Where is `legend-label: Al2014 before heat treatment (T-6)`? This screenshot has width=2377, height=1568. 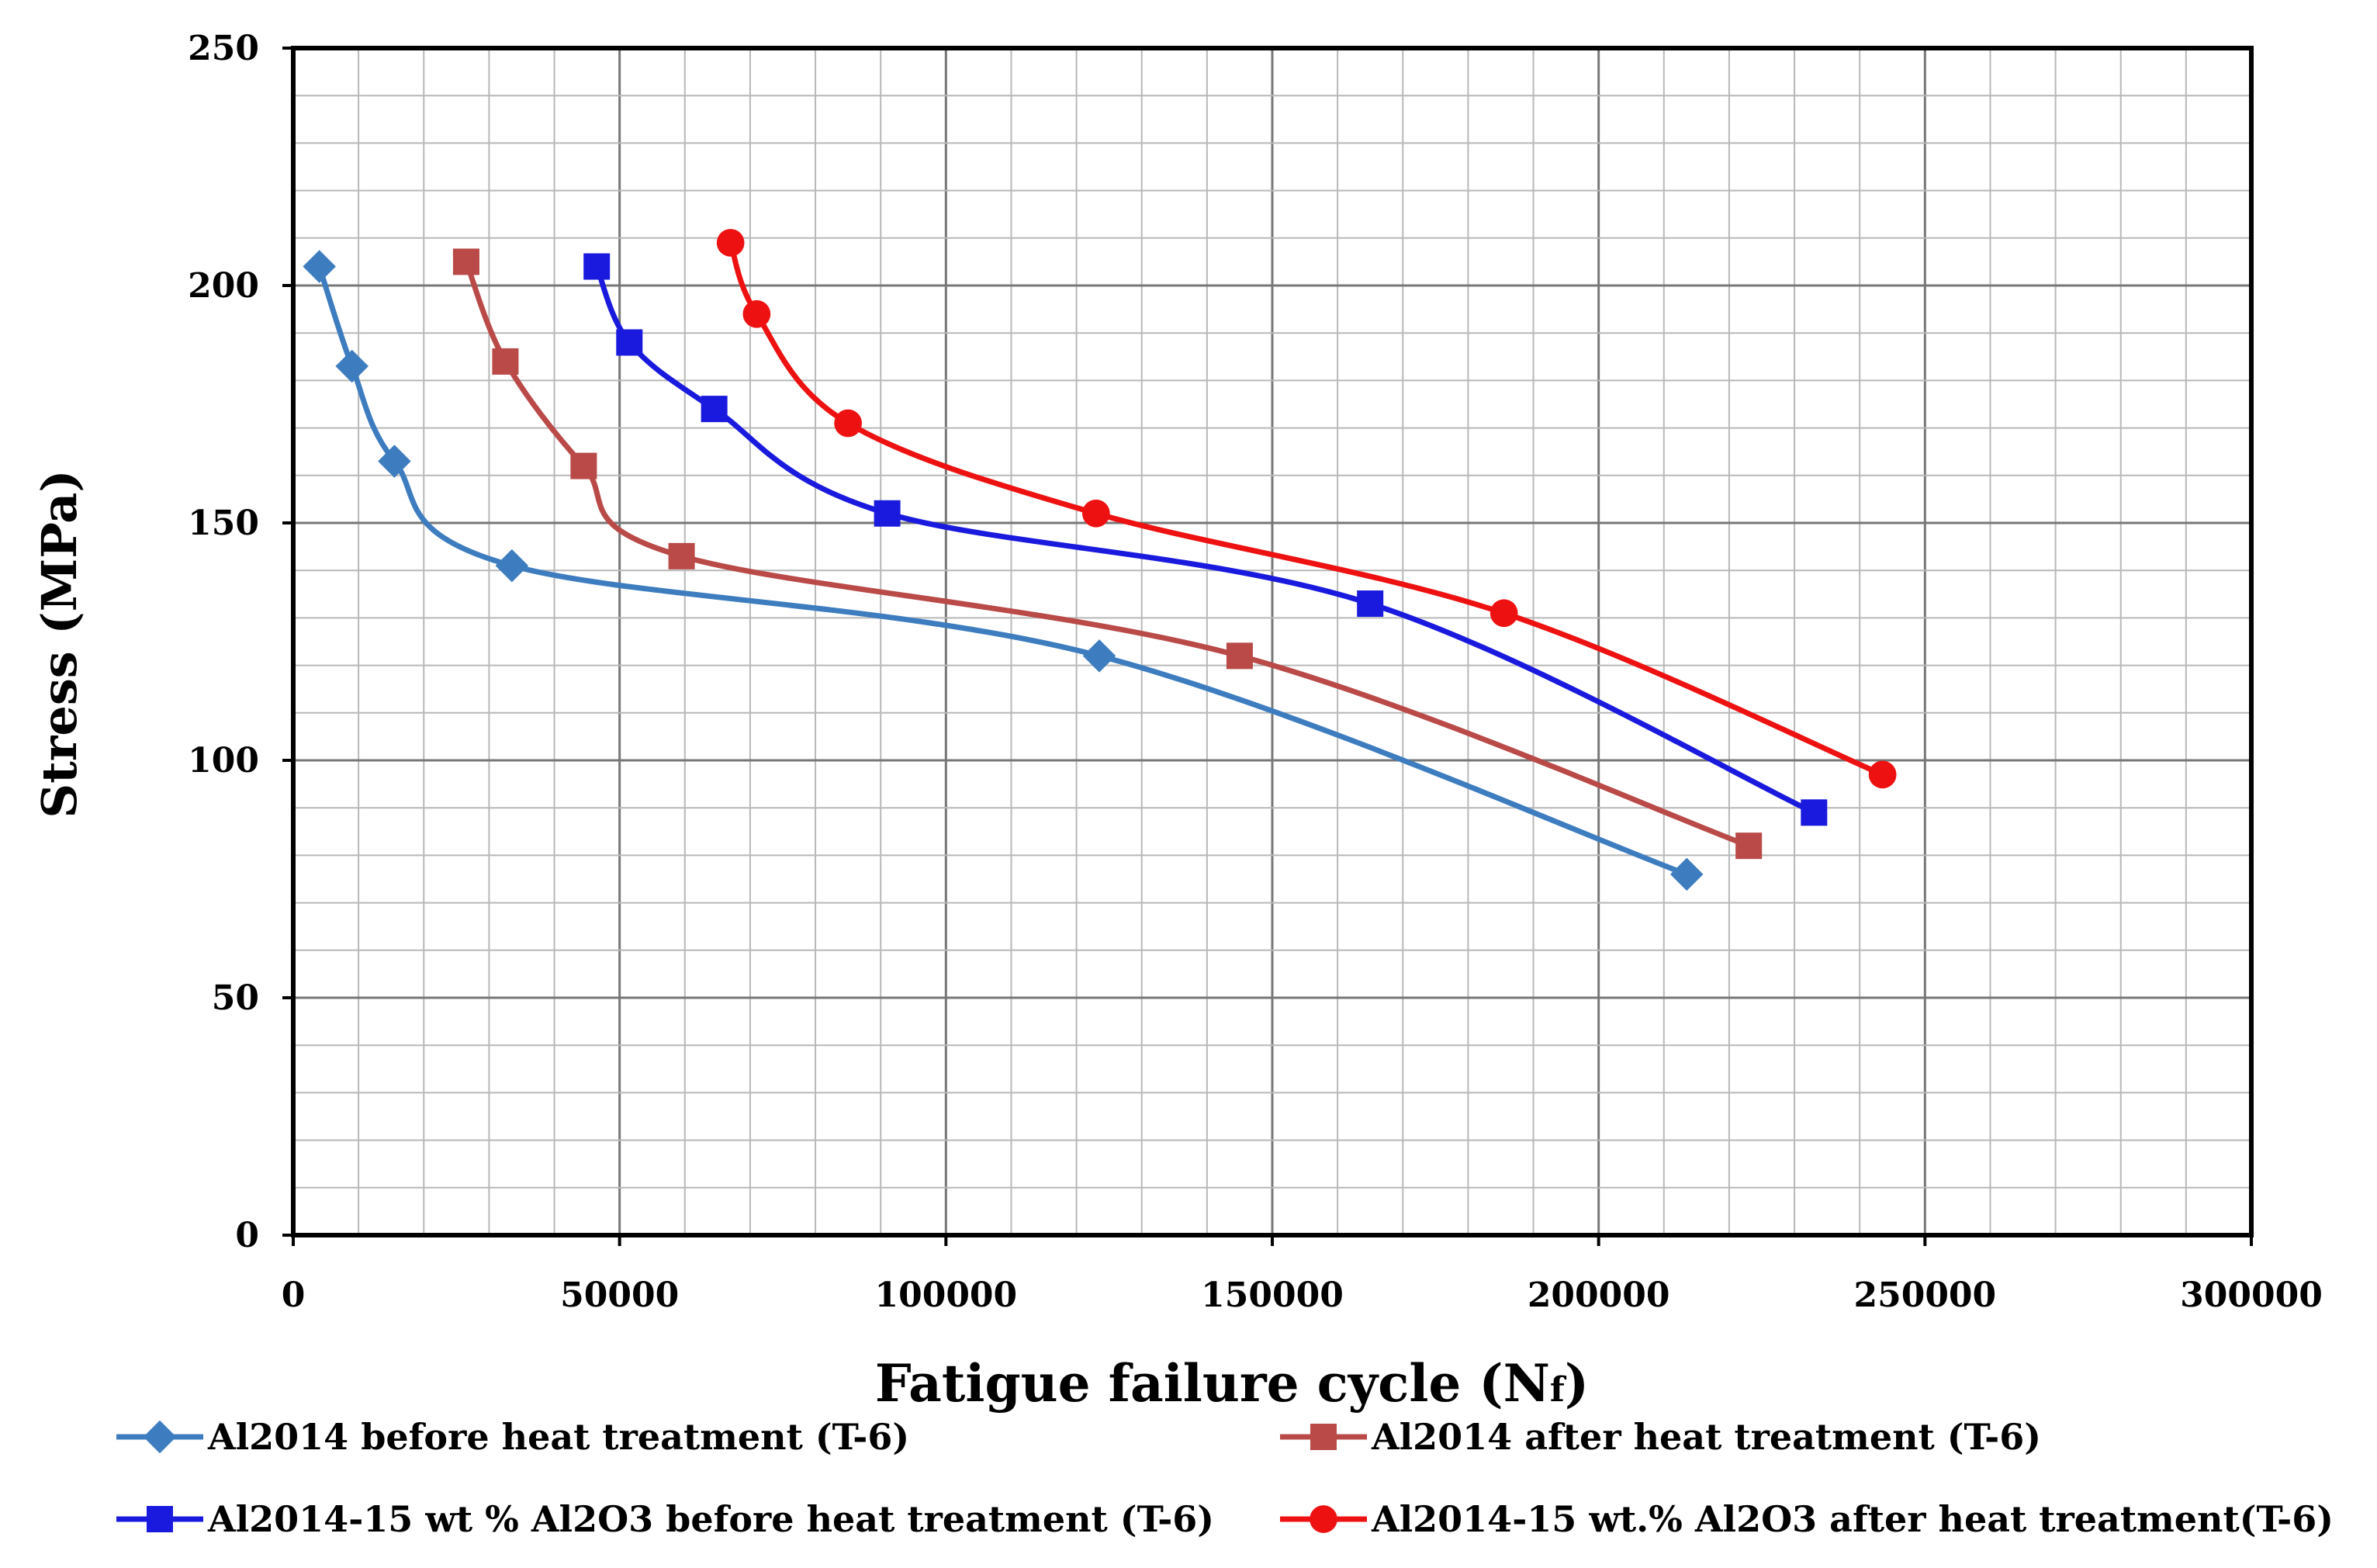 legend-label: Al2014 before heat treatment (T-6) is located at coordinates (558, 1437).